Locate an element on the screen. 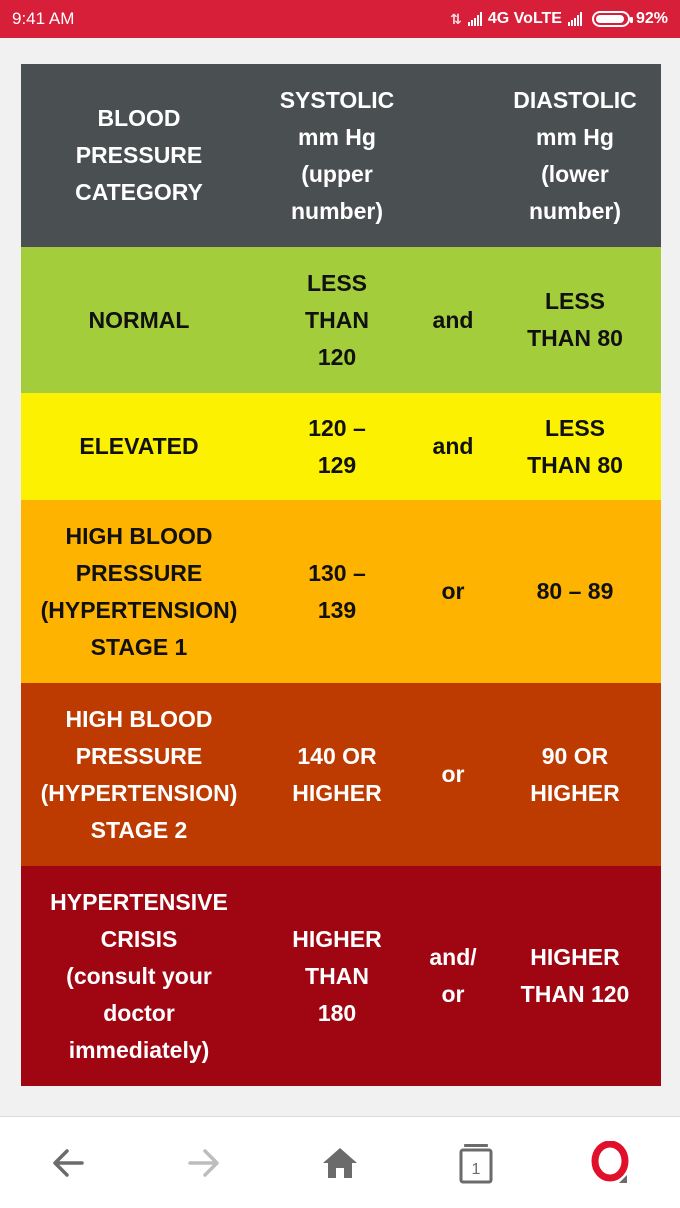  back-button is located at coordinates (68, 1163).